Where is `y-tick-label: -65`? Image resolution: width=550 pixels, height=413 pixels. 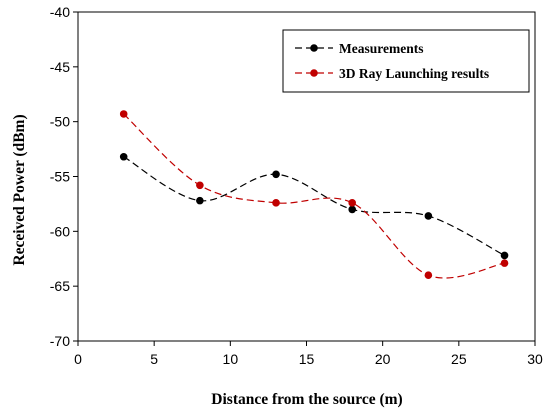
y-tick-label: -65 is located at coordinates (60, 286).